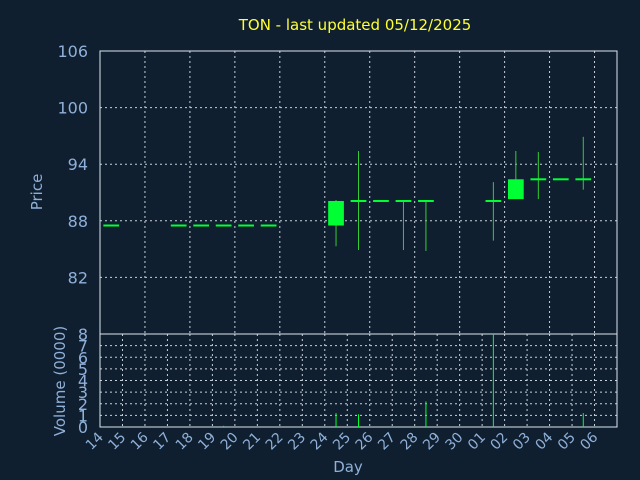 Image resolution: width=640 pixels, height=480 pixels. What do you see at coordinates (455, 442) in the screenshot?
I see `x-tick-label: 30` at bounding box center [455, 442].